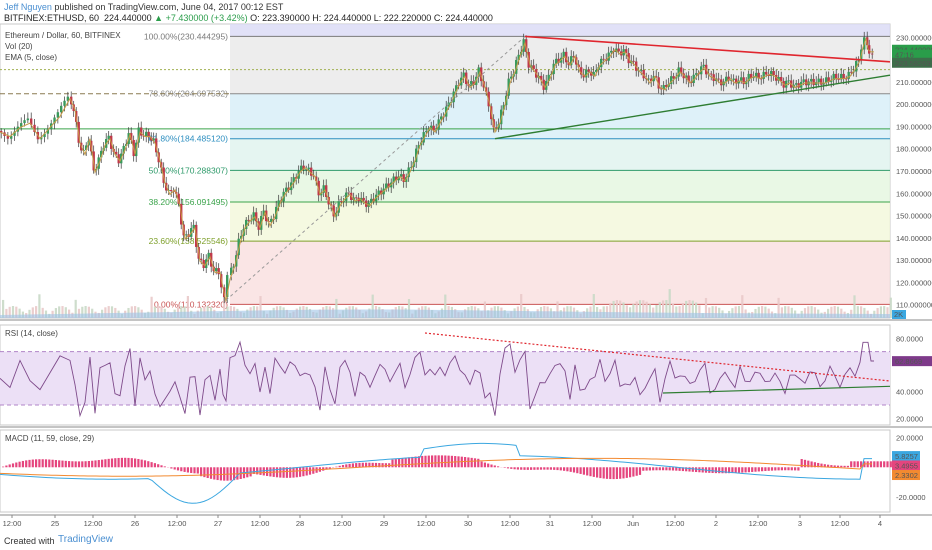  I want to click on tradingview-logo: TradingView, so click(86, 539).